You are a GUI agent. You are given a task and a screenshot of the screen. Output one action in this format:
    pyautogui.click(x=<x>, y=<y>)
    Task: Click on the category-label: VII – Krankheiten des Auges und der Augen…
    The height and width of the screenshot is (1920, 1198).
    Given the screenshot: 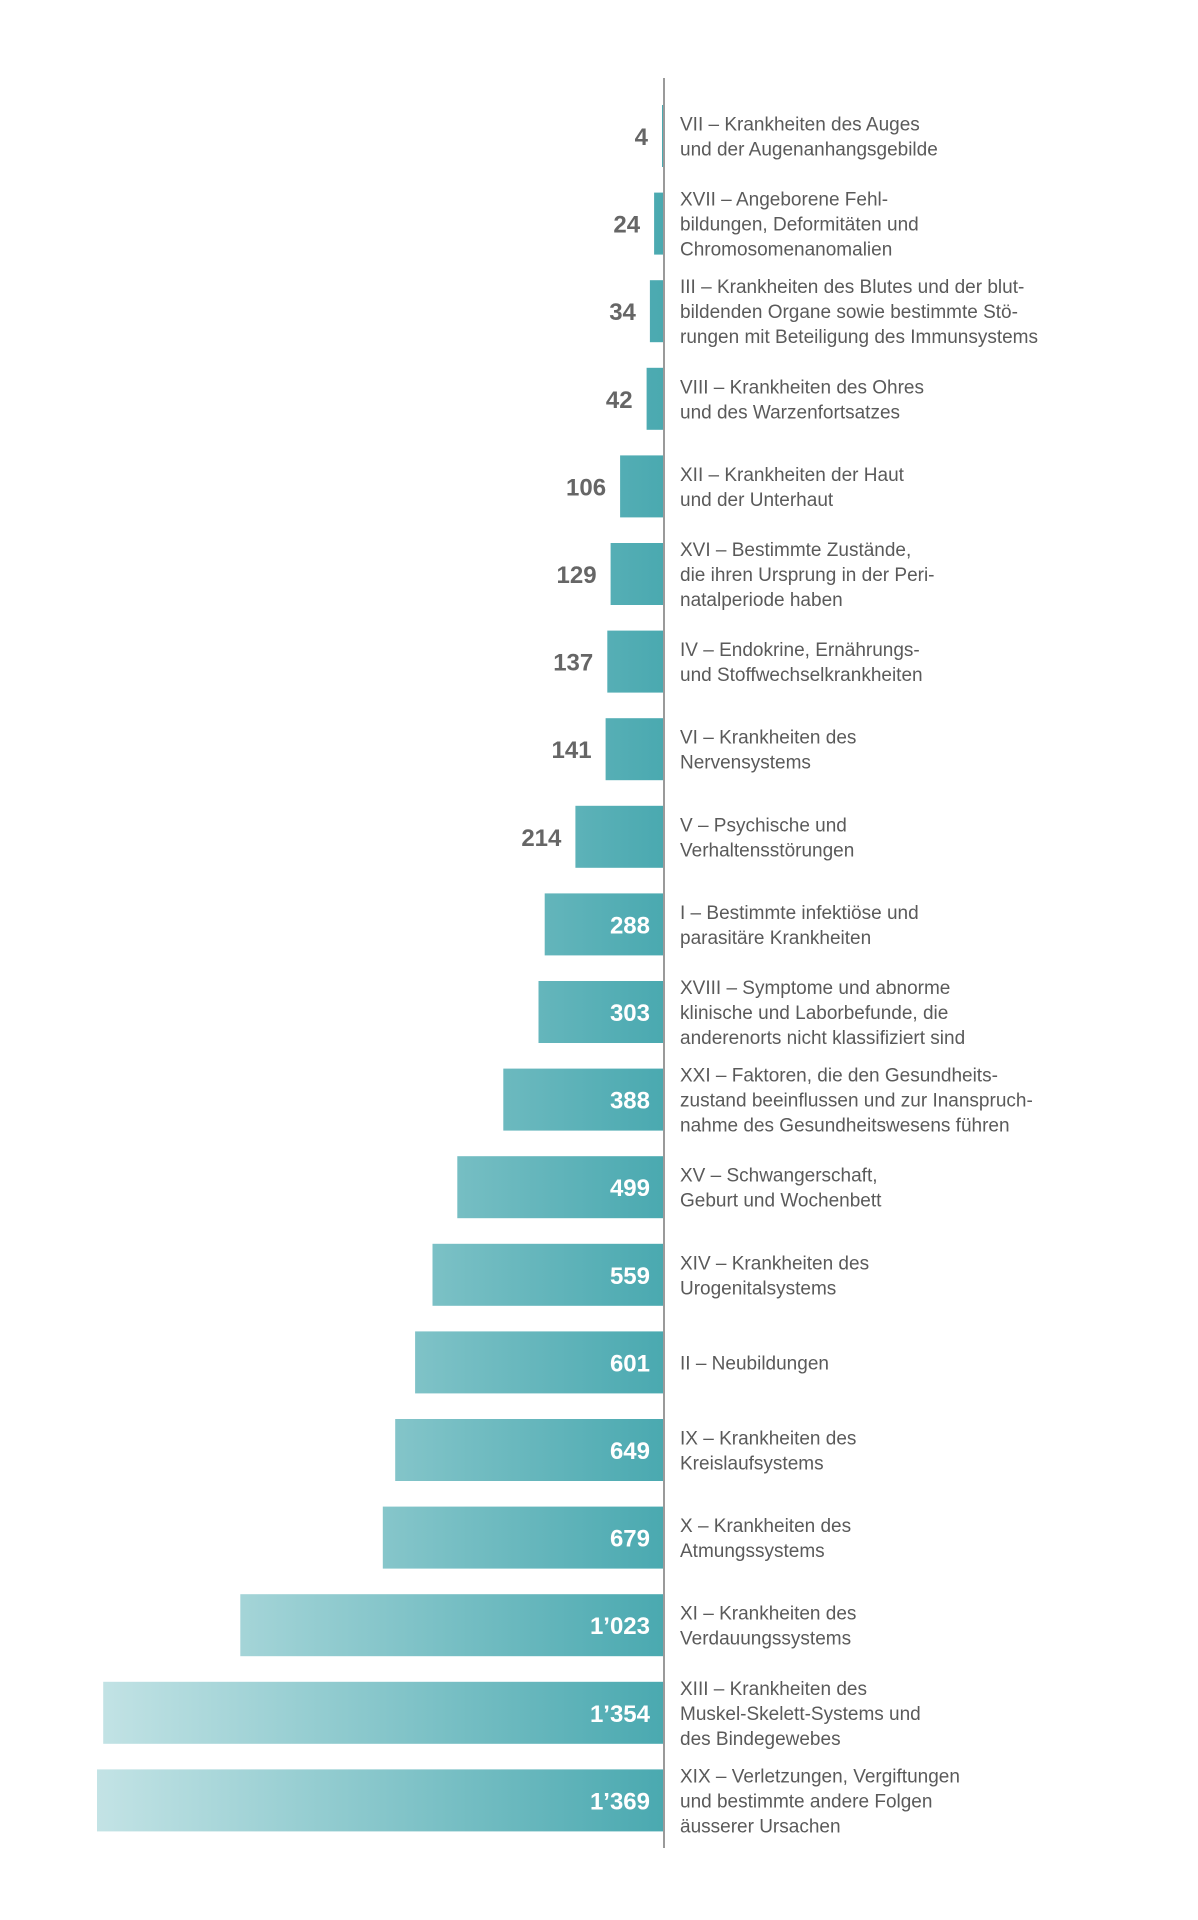 What is the action you would take?
    pyautogui.click(x=809, y=138)
    